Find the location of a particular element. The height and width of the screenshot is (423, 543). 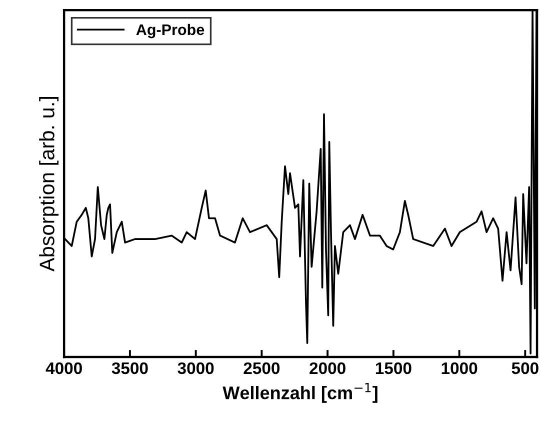

x-tick-label: 1000 is located at coordinates (460, 368).